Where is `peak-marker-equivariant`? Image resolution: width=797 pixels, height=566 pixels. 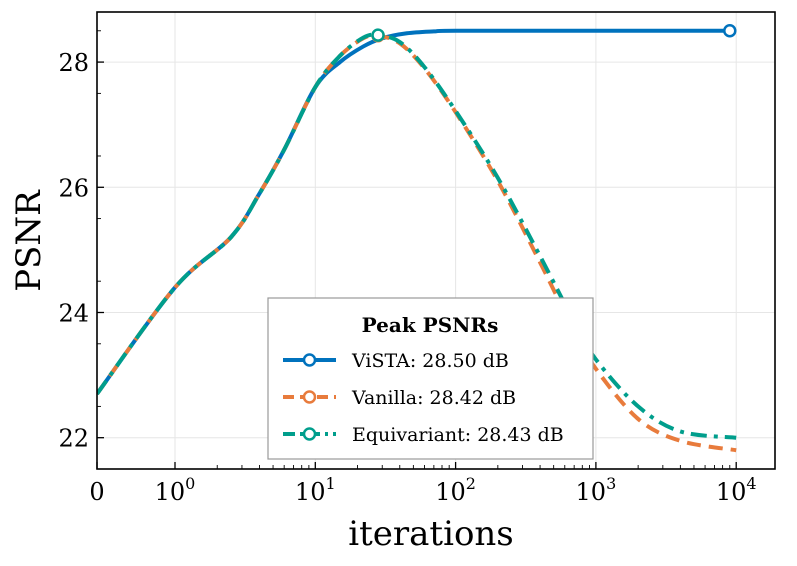
peak-marker-equivariant is located at coordinates (378, 35).